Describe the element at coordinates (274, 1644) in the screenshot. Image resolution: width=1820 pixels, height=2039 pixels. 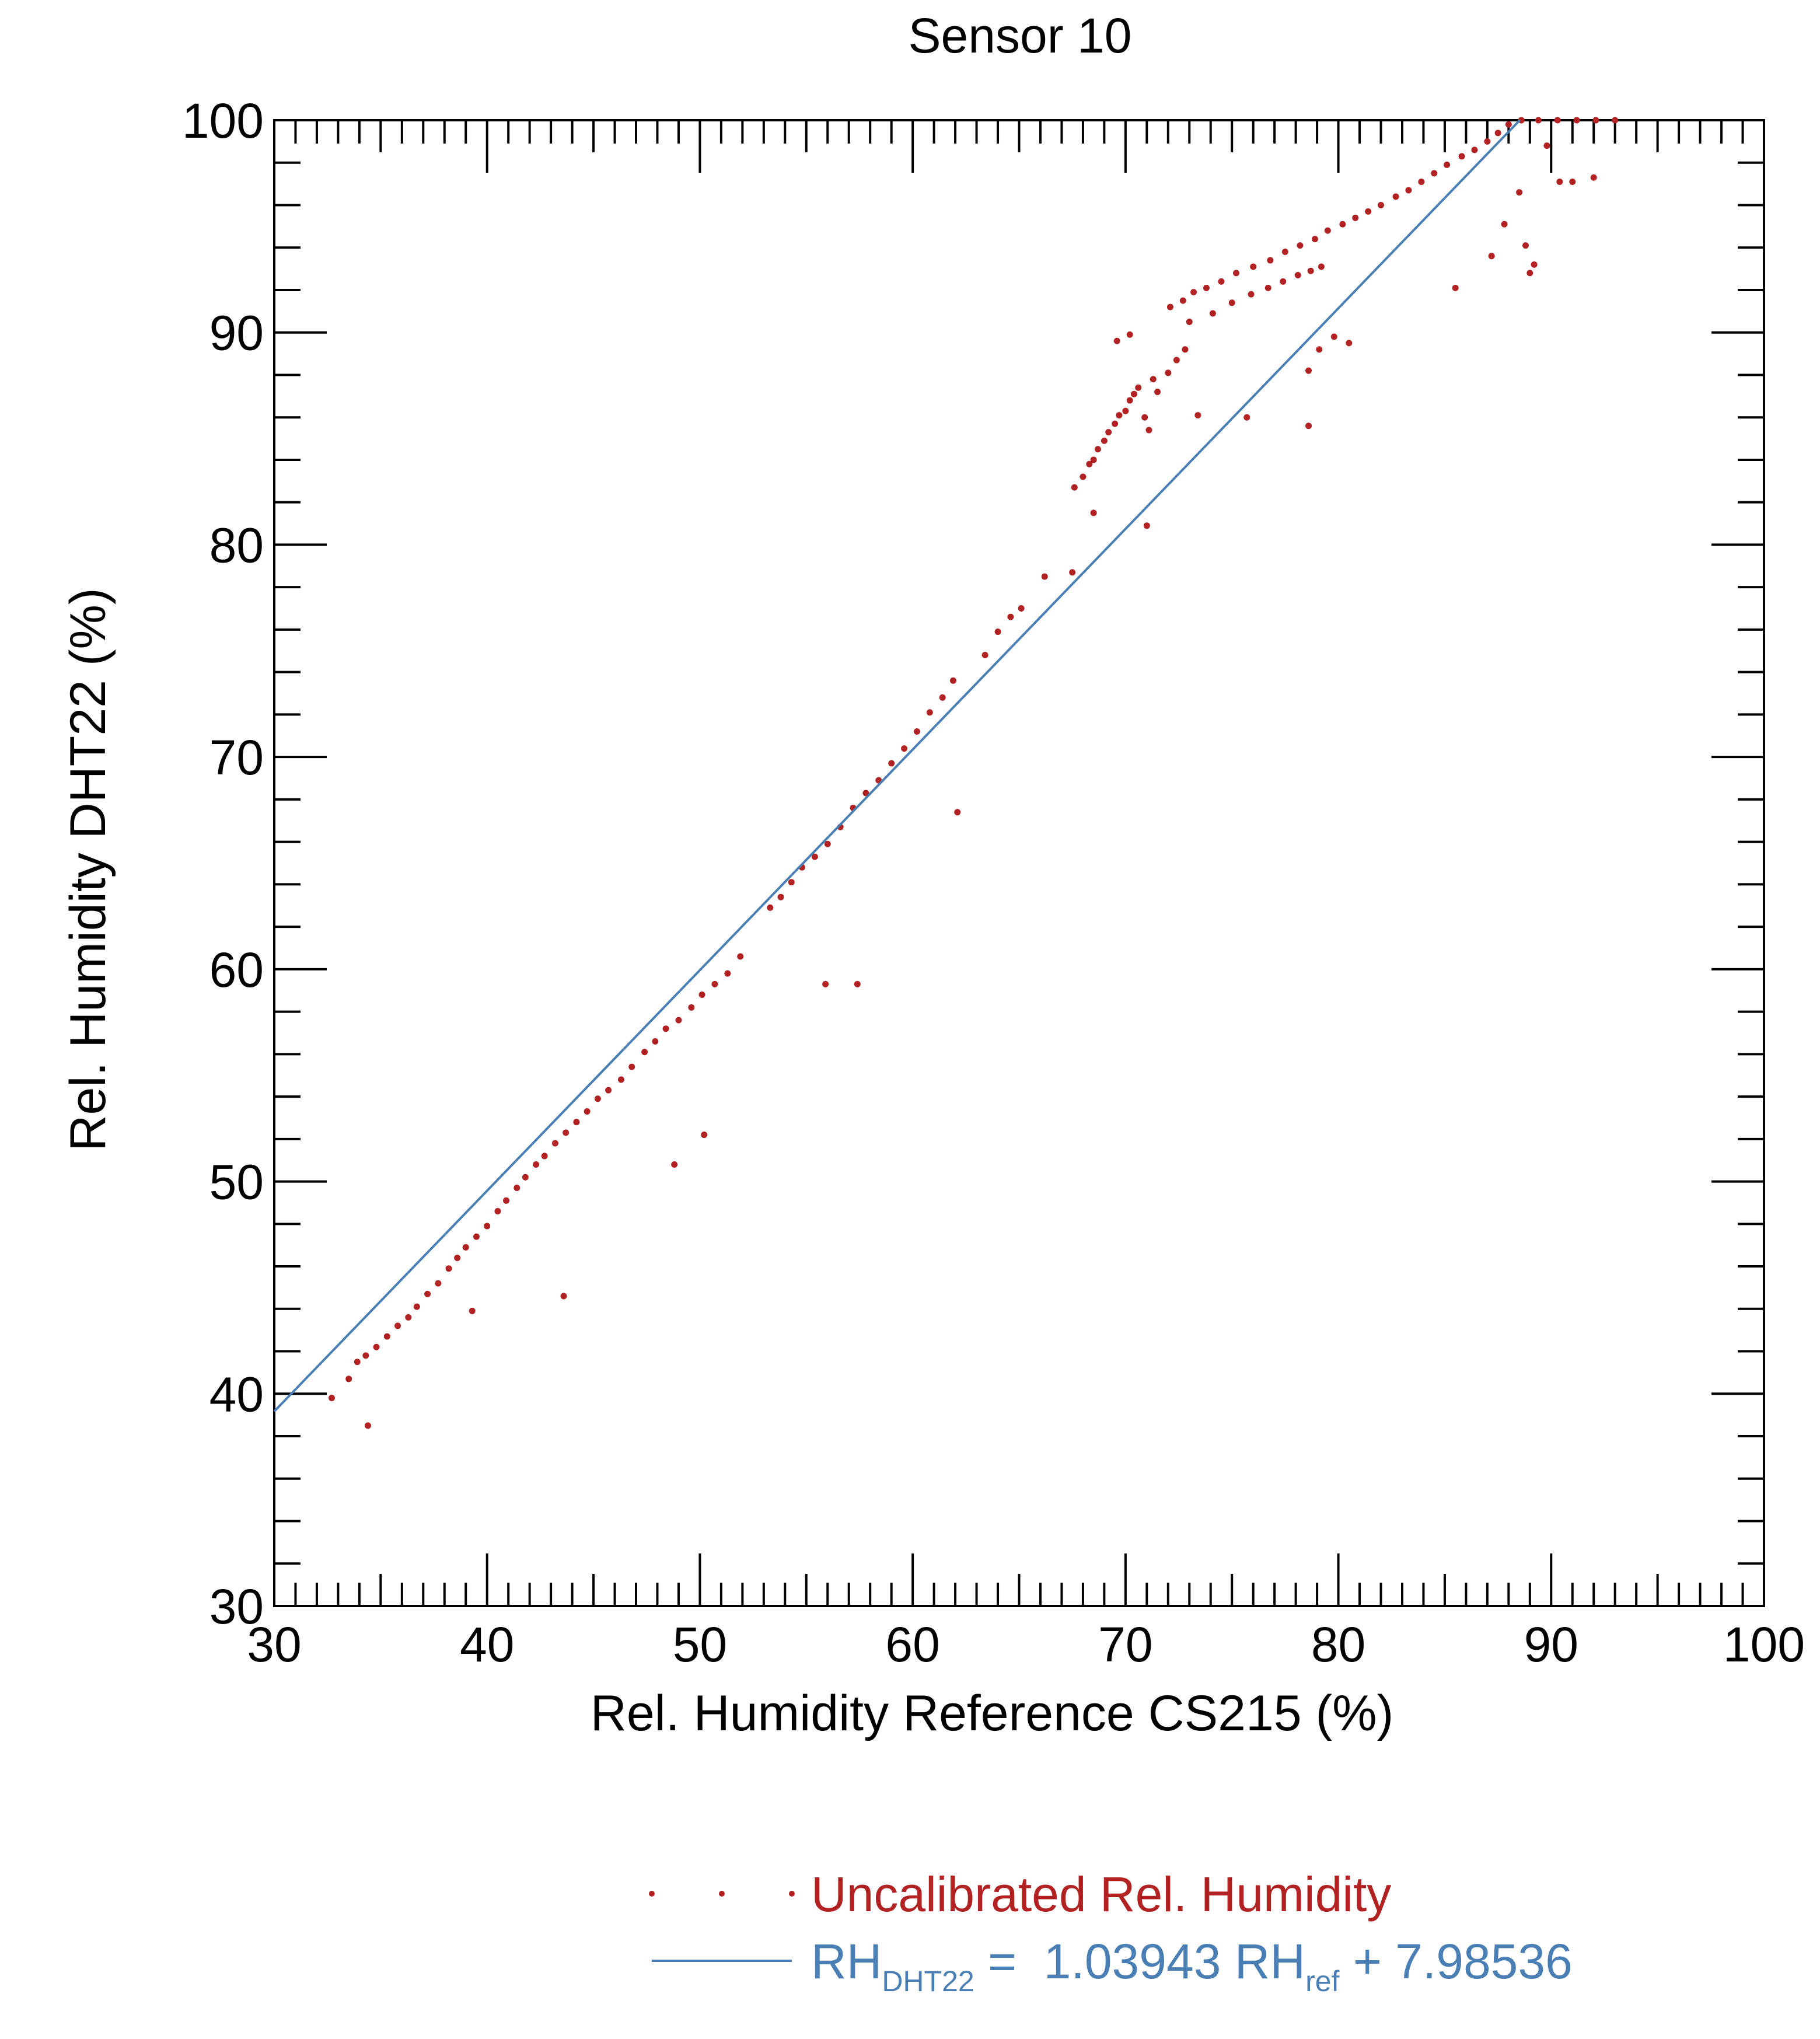
I see `x-tick-label: 30` at that location.